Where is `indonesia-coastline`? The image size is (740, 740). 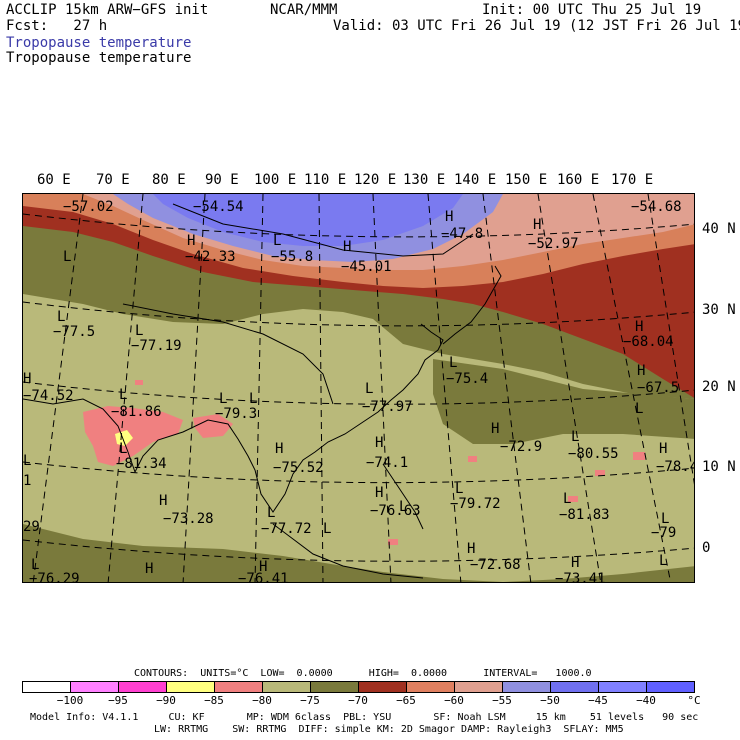 indonesia-coastline is located at coordinates (348, 551).